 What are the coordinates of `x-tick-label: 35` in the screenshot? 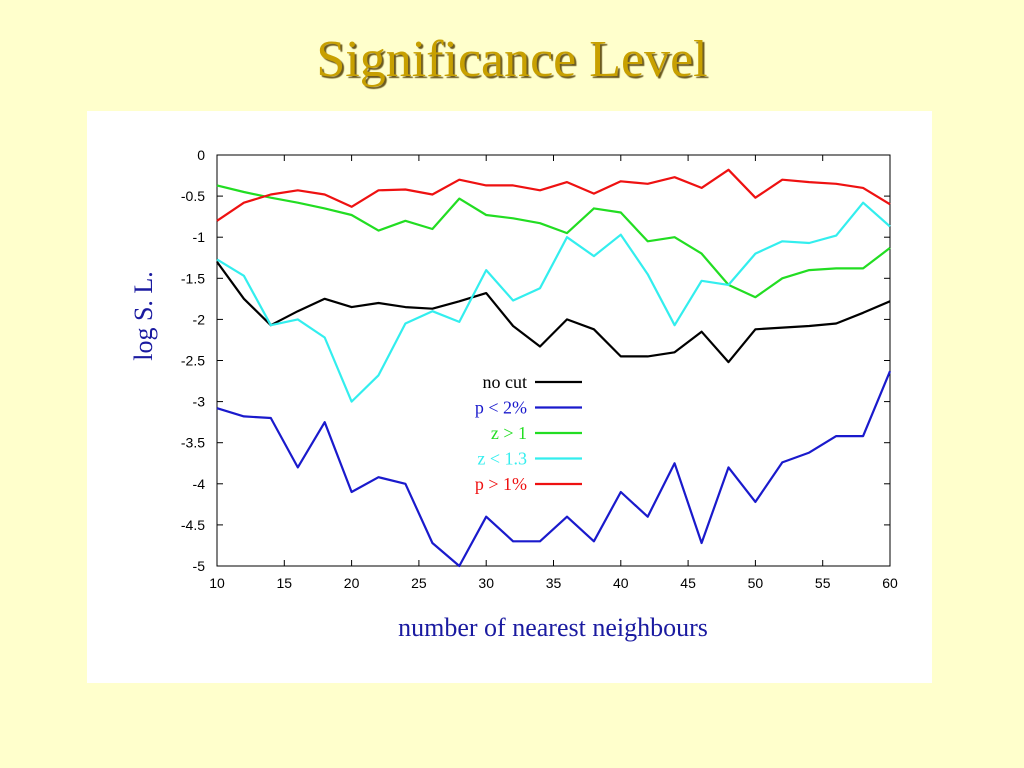 It's located at (554, 583).